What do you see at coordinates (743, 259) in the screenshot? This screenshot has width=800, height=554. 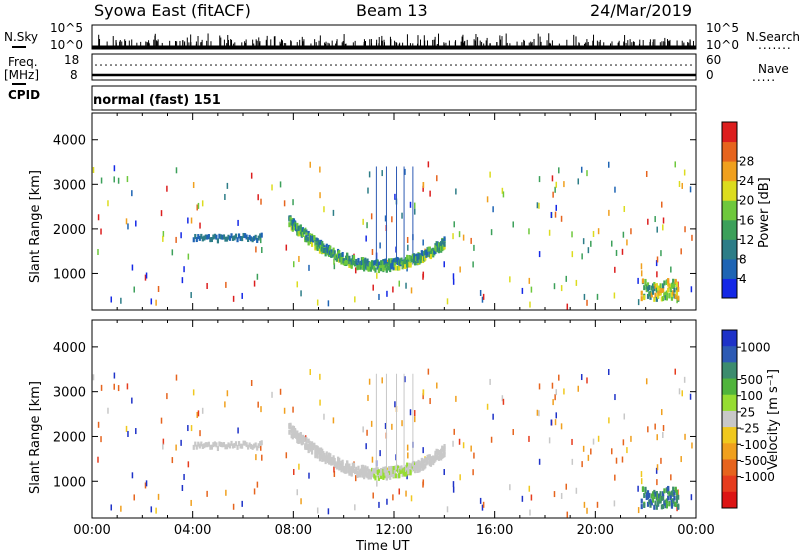 I see `power-colorbar-label: 8` at bounding box center [743, 259].